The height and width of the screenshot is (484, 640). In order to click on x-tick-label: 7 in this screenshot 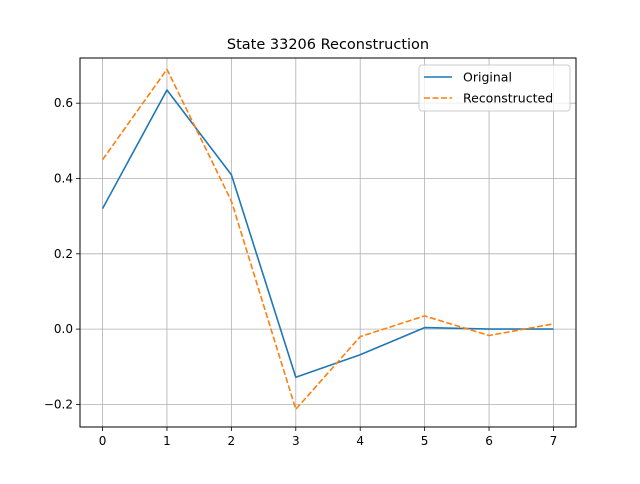, I will do `click(554, 441)`.